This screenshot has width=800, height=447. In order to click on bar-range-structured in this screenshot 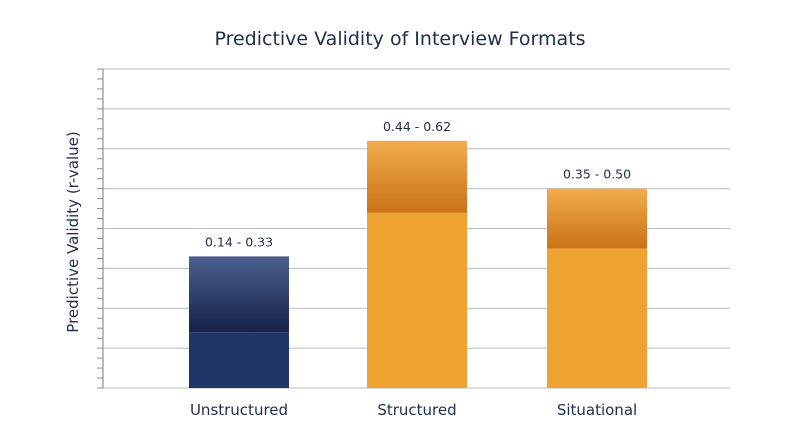, I will do `click(417, 176)`.